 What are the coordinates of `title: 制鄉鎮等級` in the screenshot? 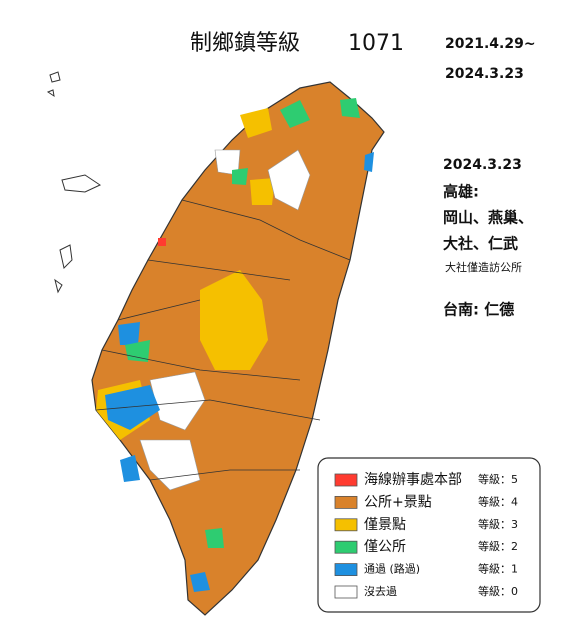 It's located at (245, 43).